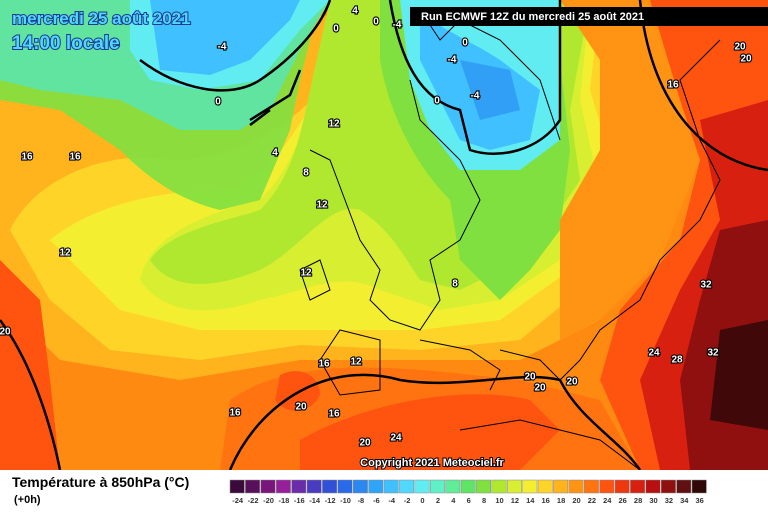 The image size is (768, 517). I want to click on run-info: Run ECMWF 12Z du mercredi 25 août 2021, so click(532, 17).